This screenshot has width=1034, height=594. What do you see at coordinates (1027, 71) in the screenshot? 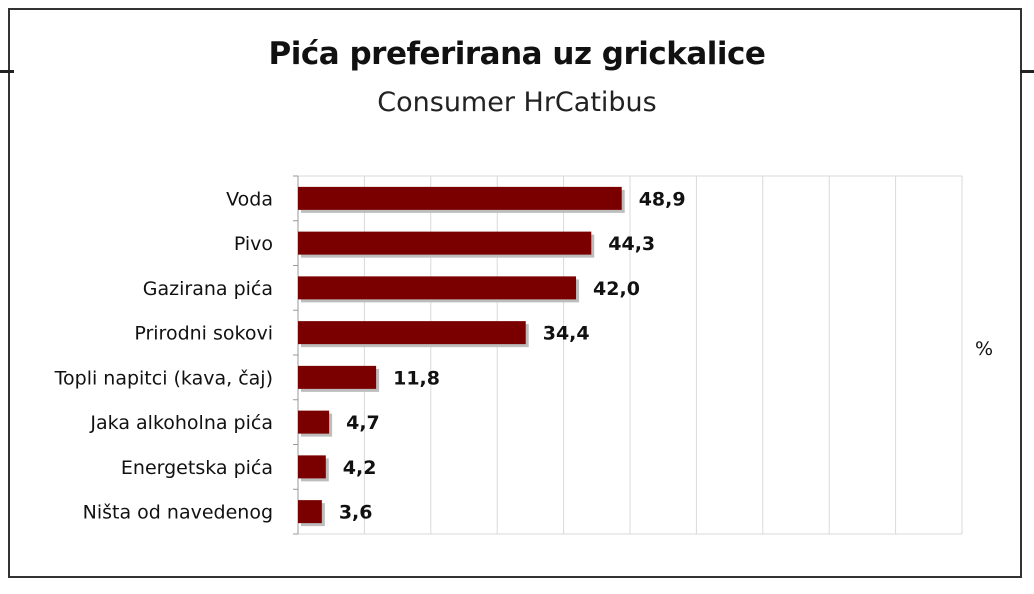
I see `right-edge-line` at bounding box center [1027, 71].